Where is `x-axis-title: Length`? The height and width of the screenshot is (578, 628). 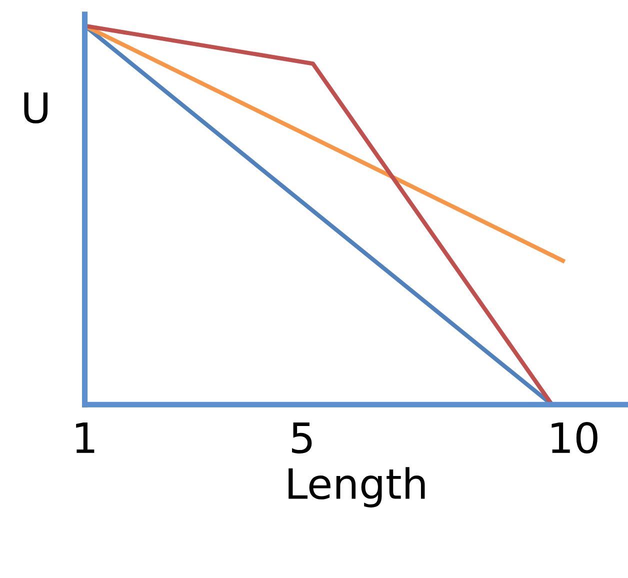 x-axis-title: Length is located at coordinates (356, 487).